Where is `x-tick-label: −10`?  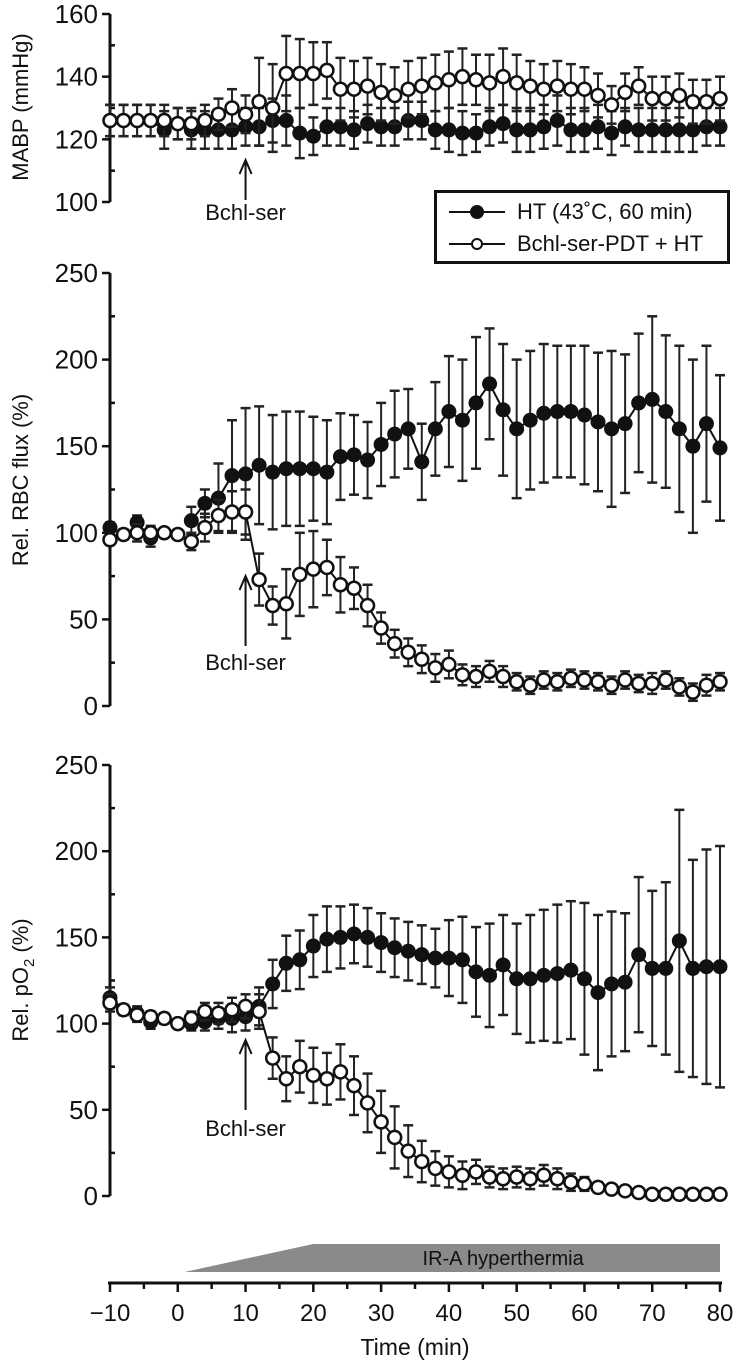 x-tick-label: −10 is located at coordinates (110, 1313).